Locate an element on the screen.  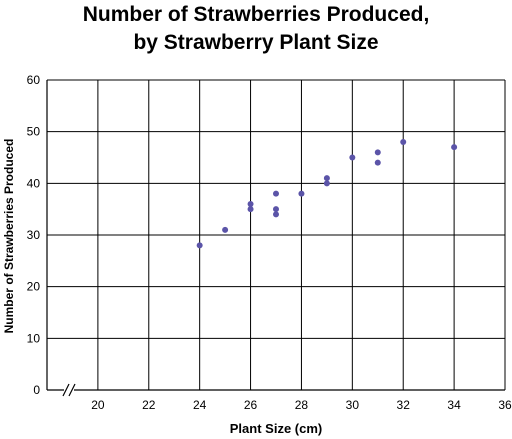
x-tick-label-32: 32 is located at coordinates (404, 405).